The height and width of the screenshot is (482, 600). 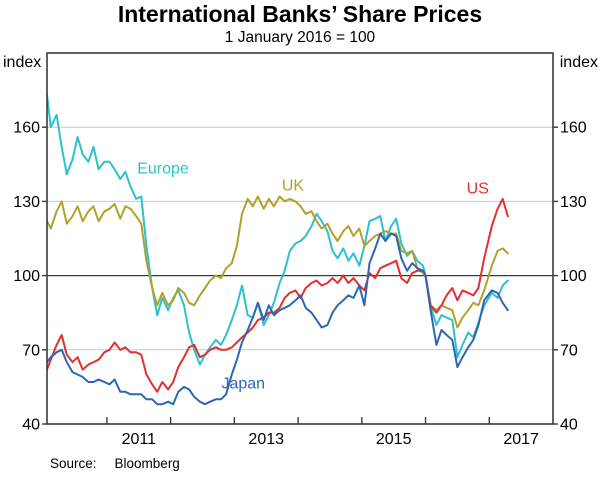 What do you see at coordinates (573, 202) in the screenshot?
I see `y-tick-label-right: 130` at bounding box center [573, 202].